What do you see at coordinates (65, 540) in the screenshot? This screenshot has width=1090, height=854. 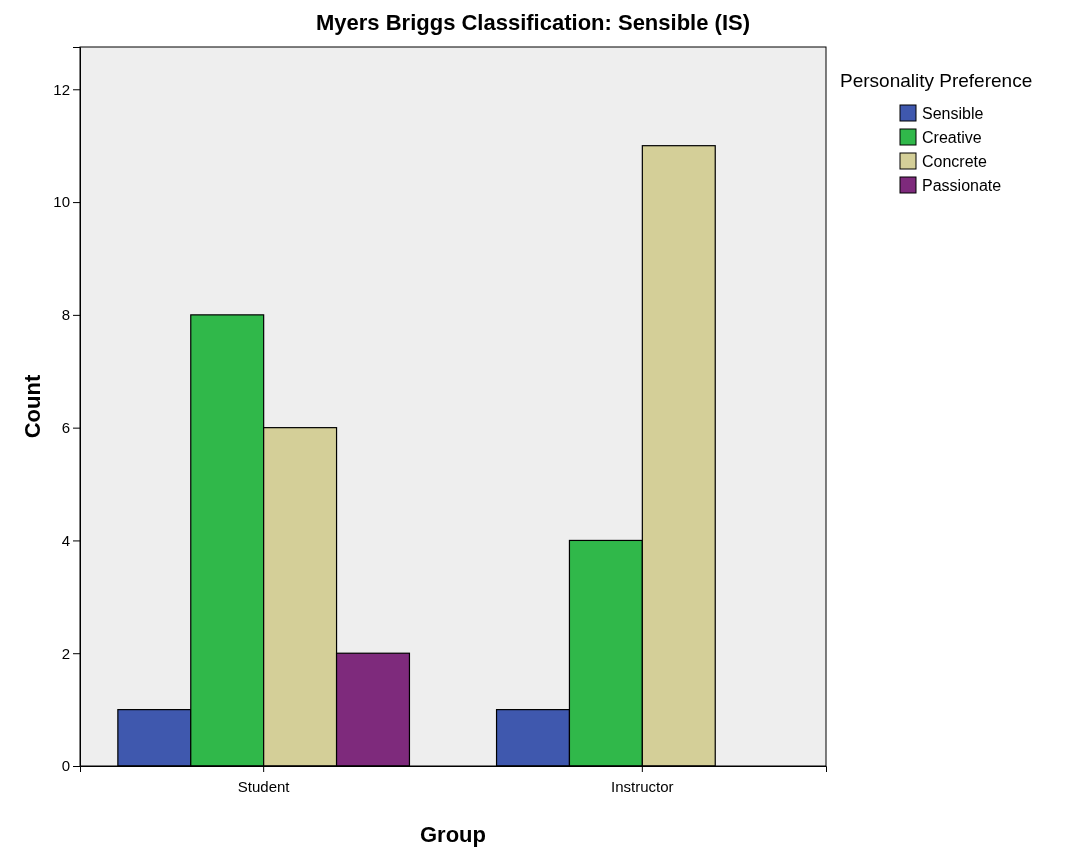 I see `y-tick-label: 4` at bounding box center [65, 540].